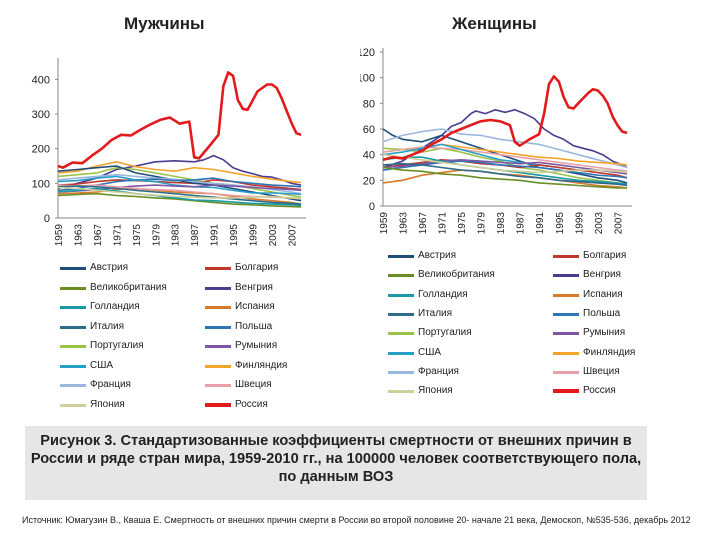 The width and height of the screenshot is (720, 540). I want to click on men-y-tick-label: 100, so click(41, 184).